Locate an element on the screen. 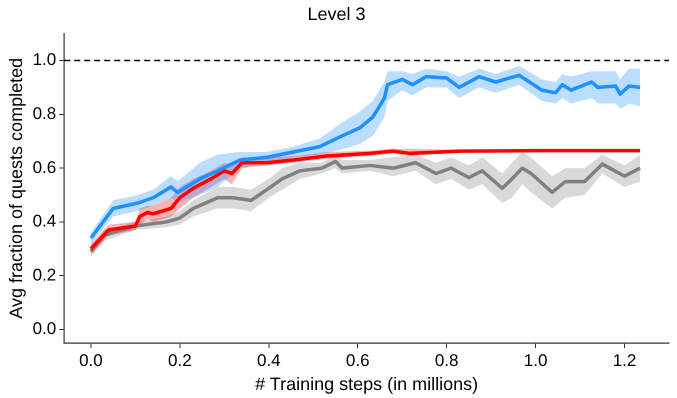 This screenshot has width=677, height=398. x-tick-label: 1.2 is located at coordinates (624, 360).